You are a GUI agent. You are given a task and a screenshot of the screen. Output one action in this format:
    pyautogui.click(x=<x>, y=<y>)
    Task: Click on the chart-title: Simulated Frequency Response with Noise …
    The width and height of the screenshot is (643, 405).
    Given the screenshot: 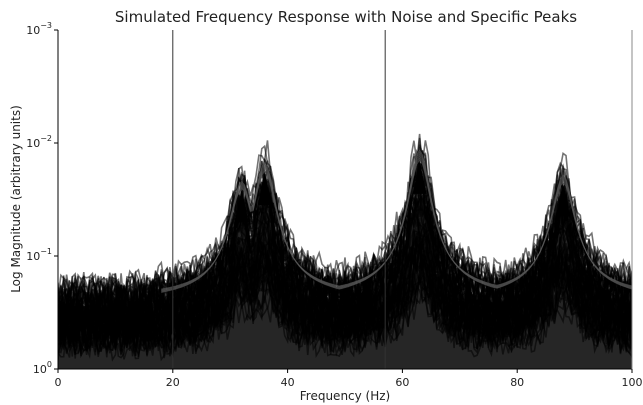 What is the action you would take?
    pyautogui.click(x=346, y=17)
    